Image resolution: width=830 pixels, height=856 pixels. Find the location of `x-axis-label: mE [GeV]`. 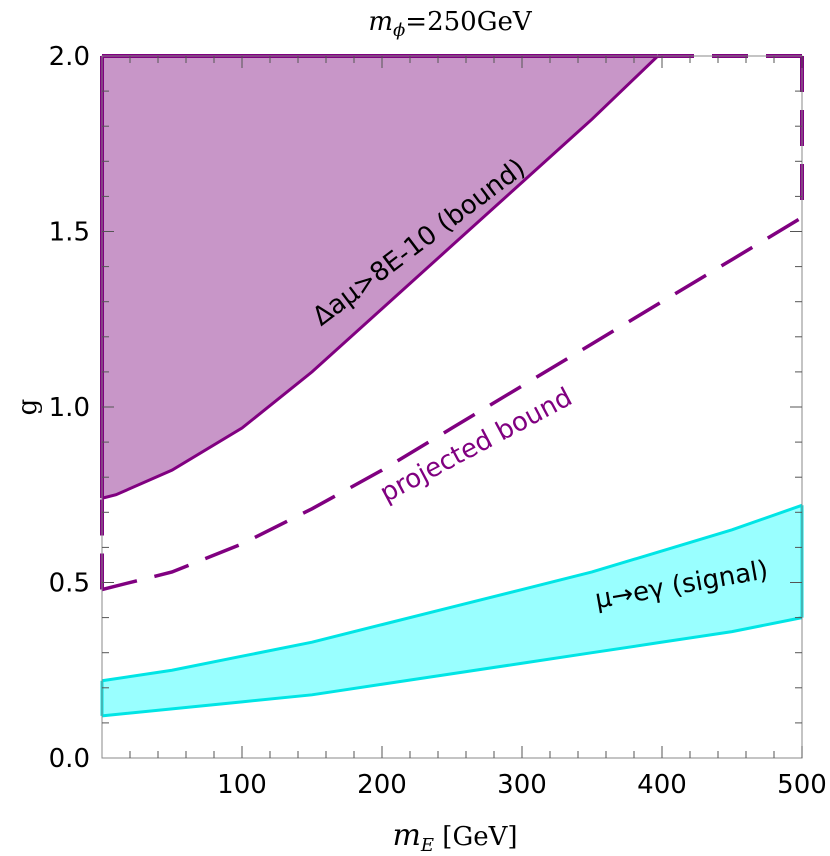

x-axis-label: mE [GeV] is located at coordinates (454, 837).